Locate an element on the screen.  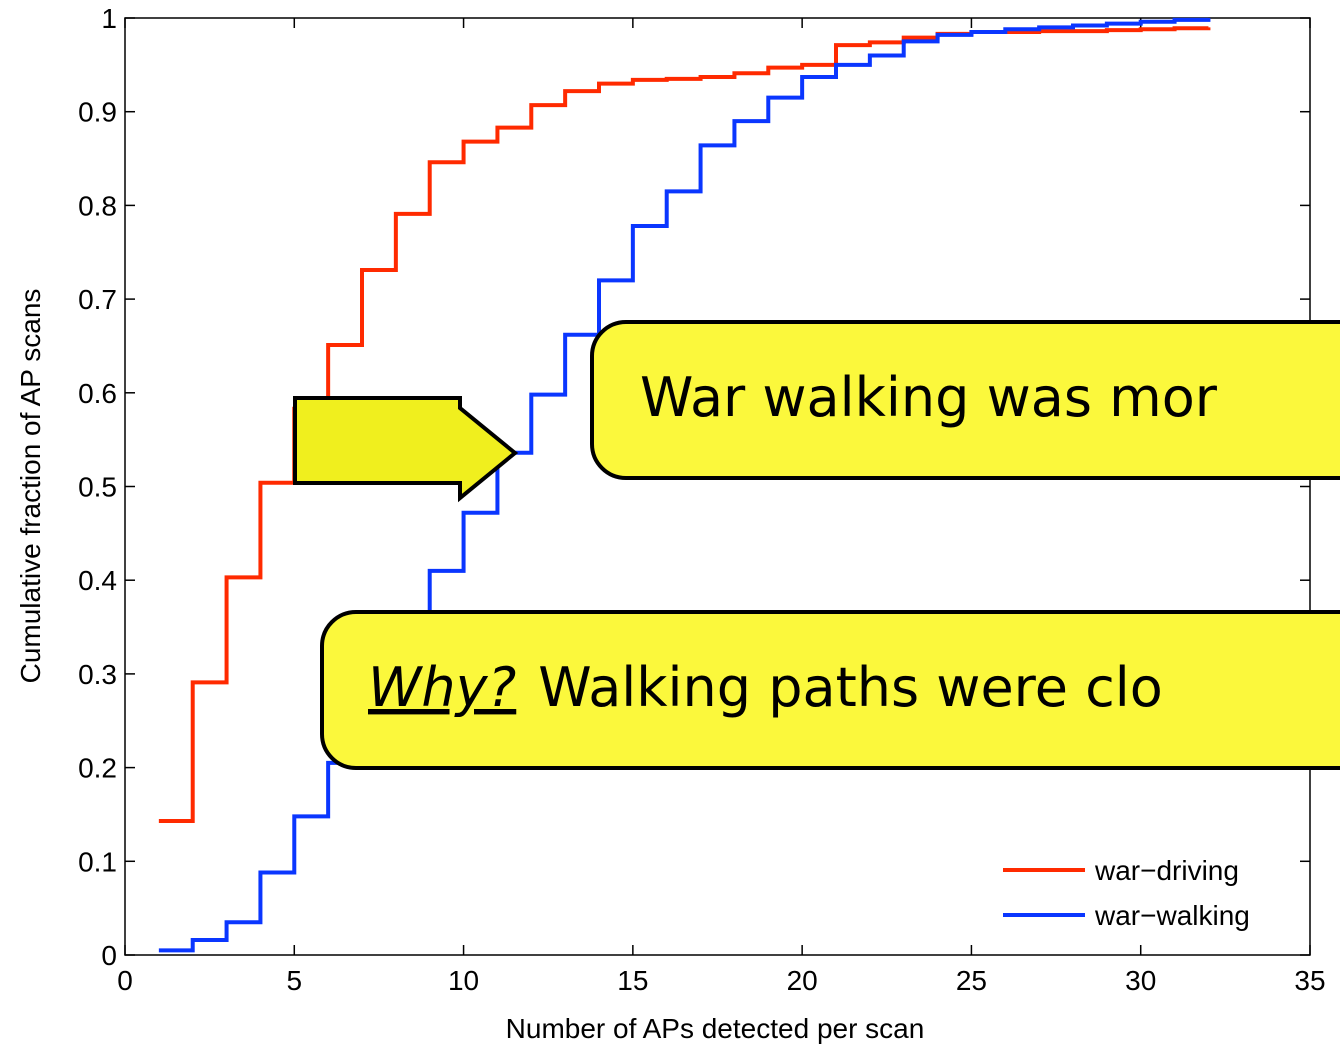
arrow is located at coordinates (406, 449).